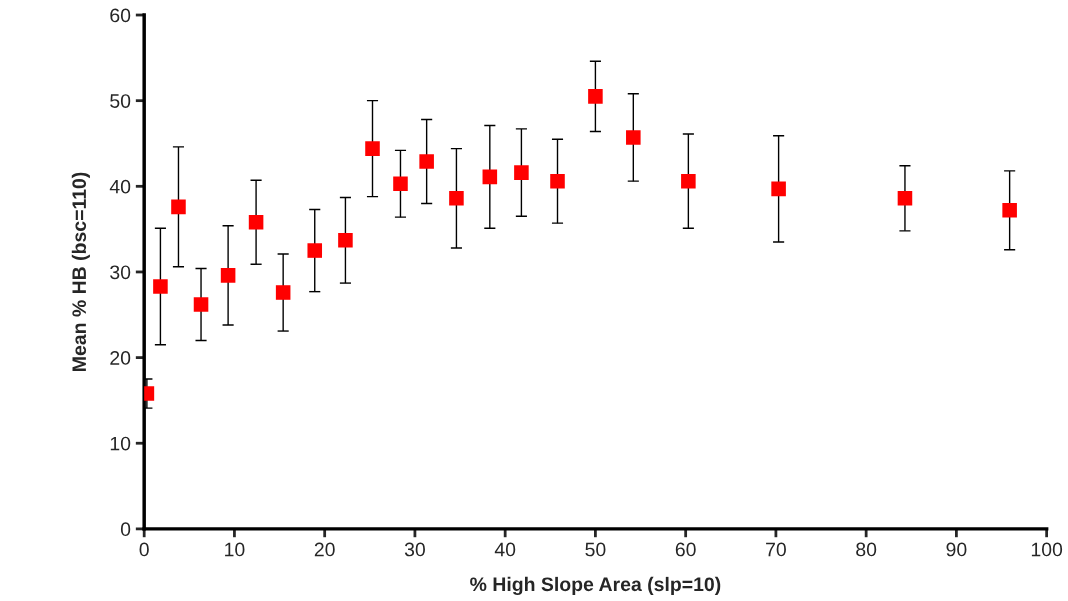  Describe the element at coordinates (776, 549) in the screenshot. I see `x-tick-label: 70` at that location.